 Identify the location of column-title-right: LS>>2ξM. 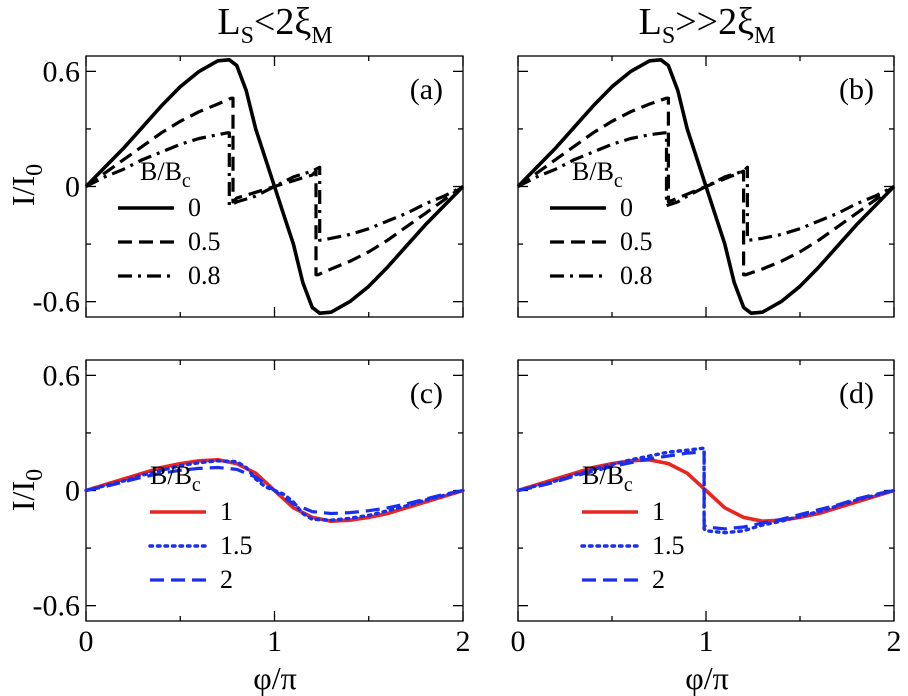
(707, 25).